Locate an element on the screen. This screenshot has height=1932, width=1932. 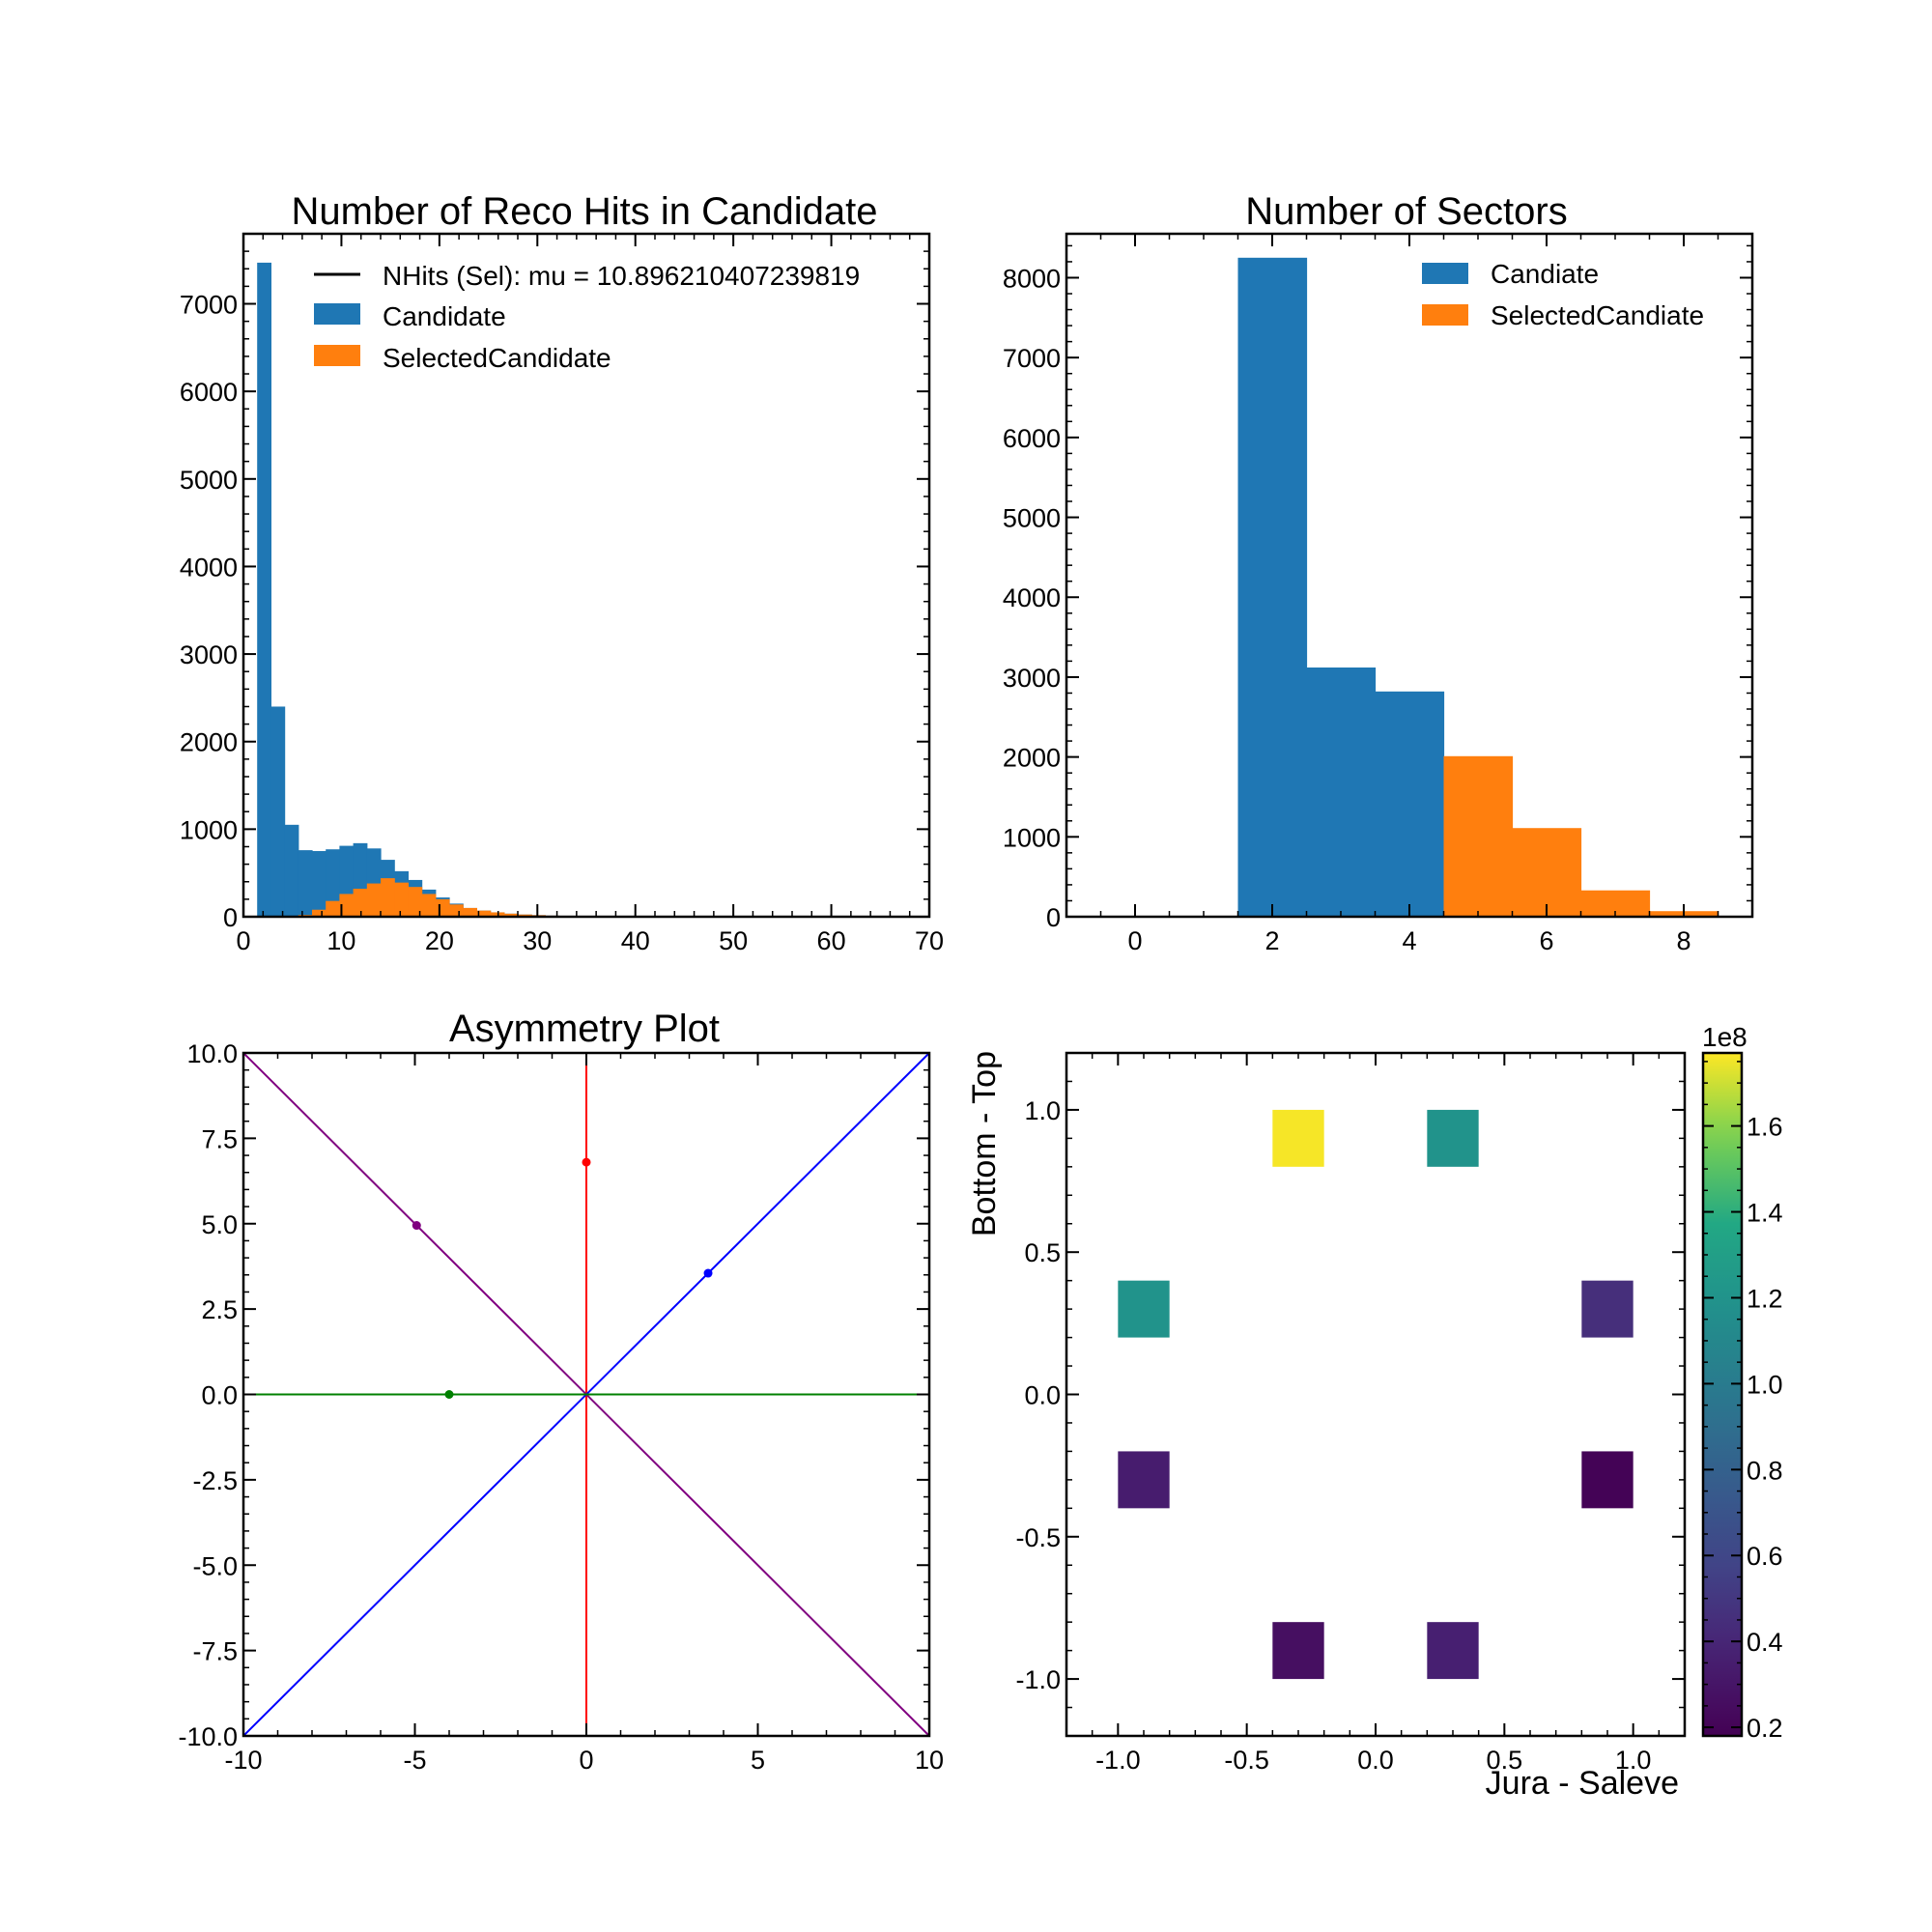
reco-hits-x-tick-label: 20 is located at coordinates (439, 940).